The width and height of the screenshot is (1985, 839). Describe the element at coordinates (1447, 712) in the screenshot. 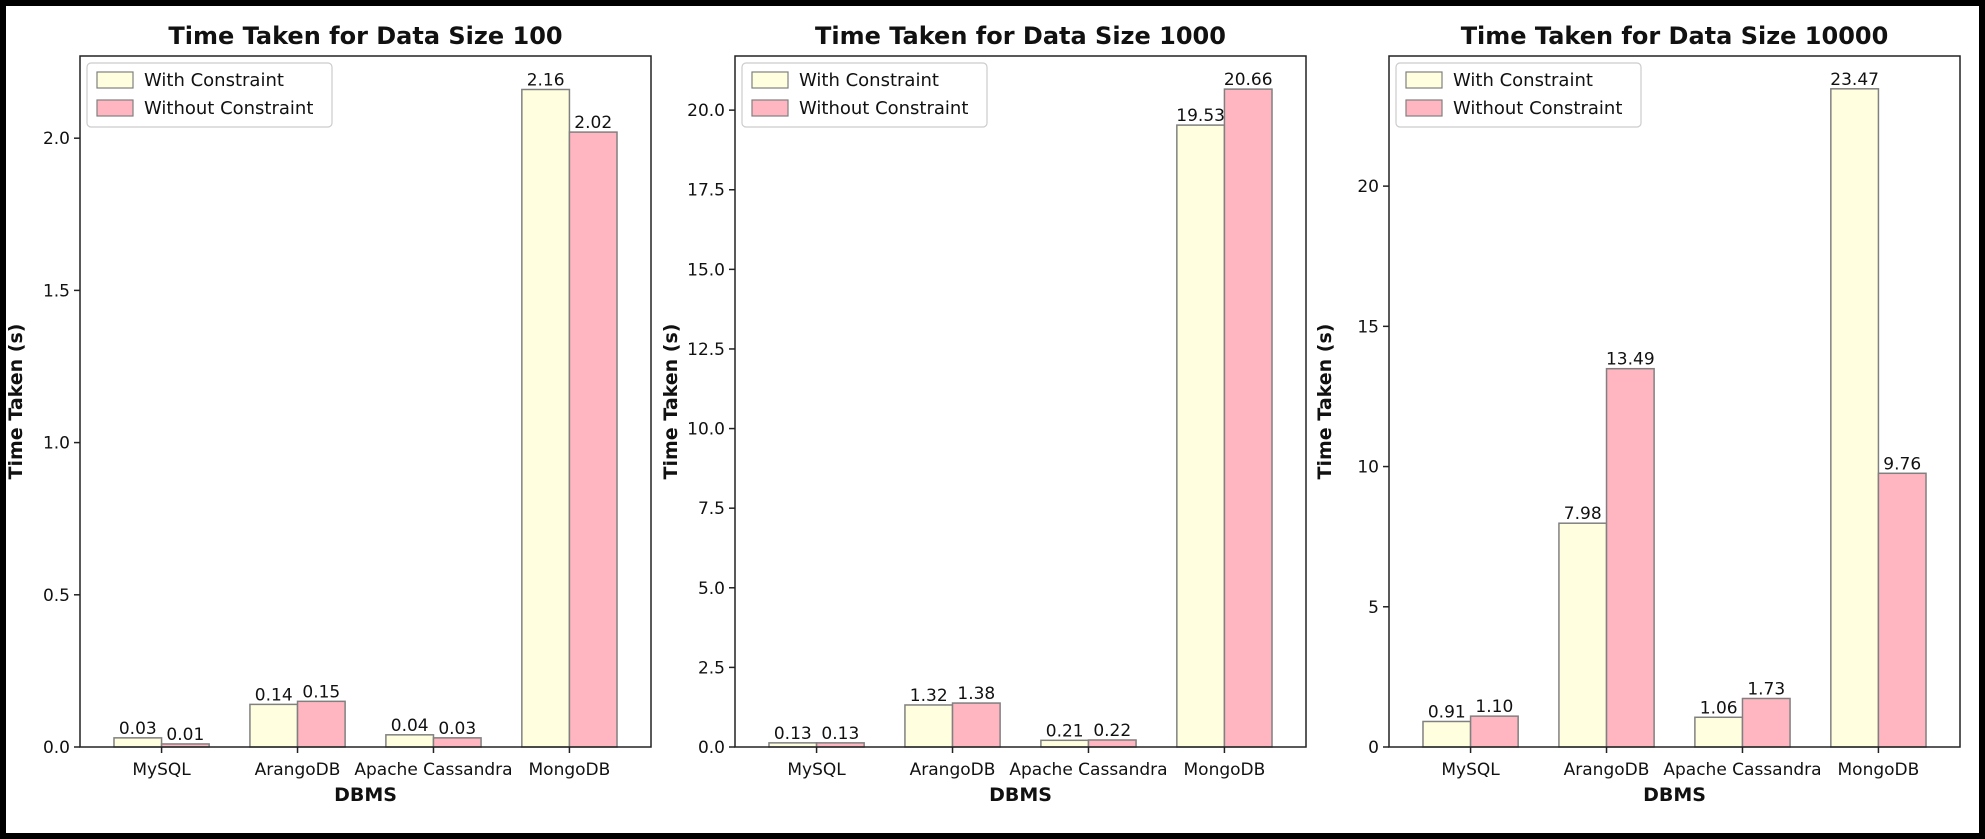

I see `data-label: 0.91` at that location.